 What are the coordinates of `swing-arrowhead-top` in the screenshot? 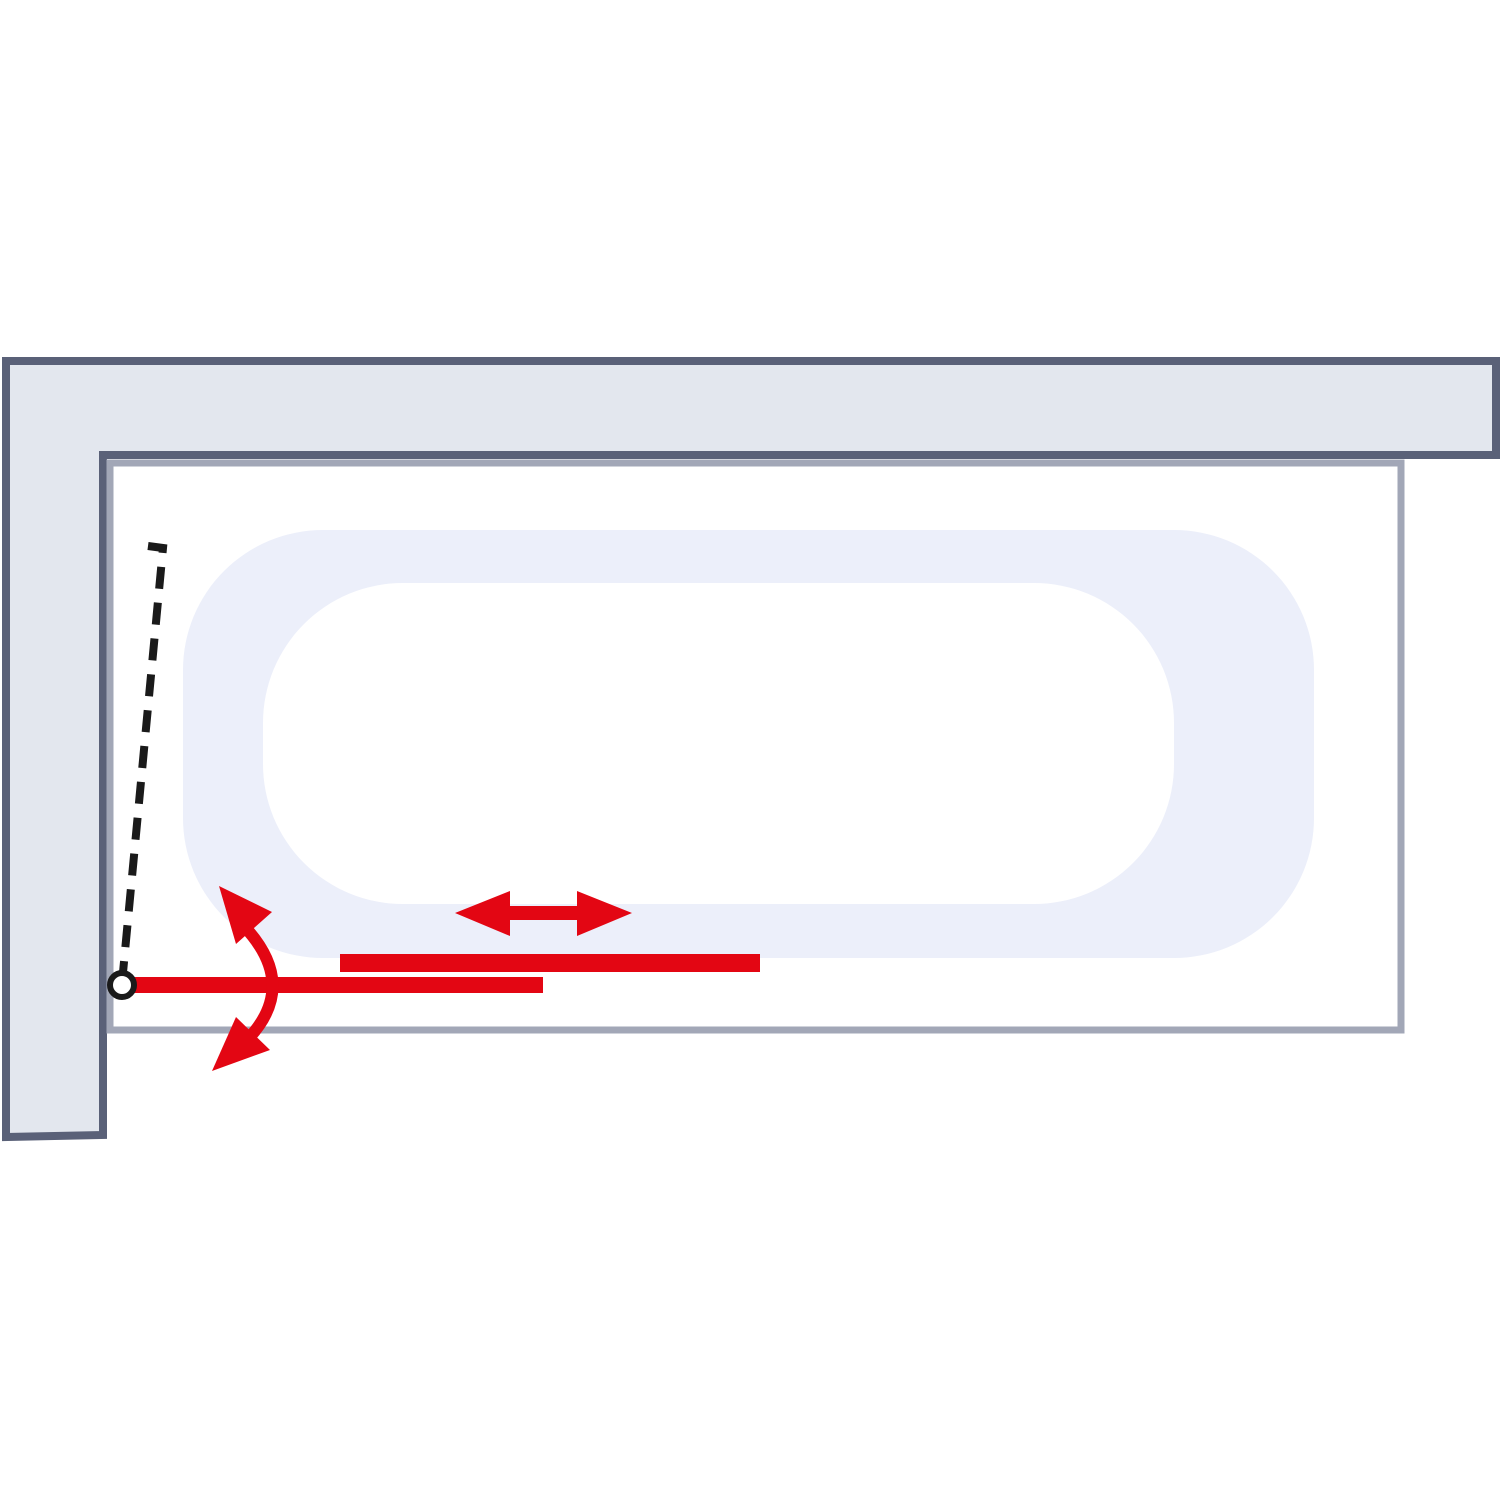 It's located at (245, 915).